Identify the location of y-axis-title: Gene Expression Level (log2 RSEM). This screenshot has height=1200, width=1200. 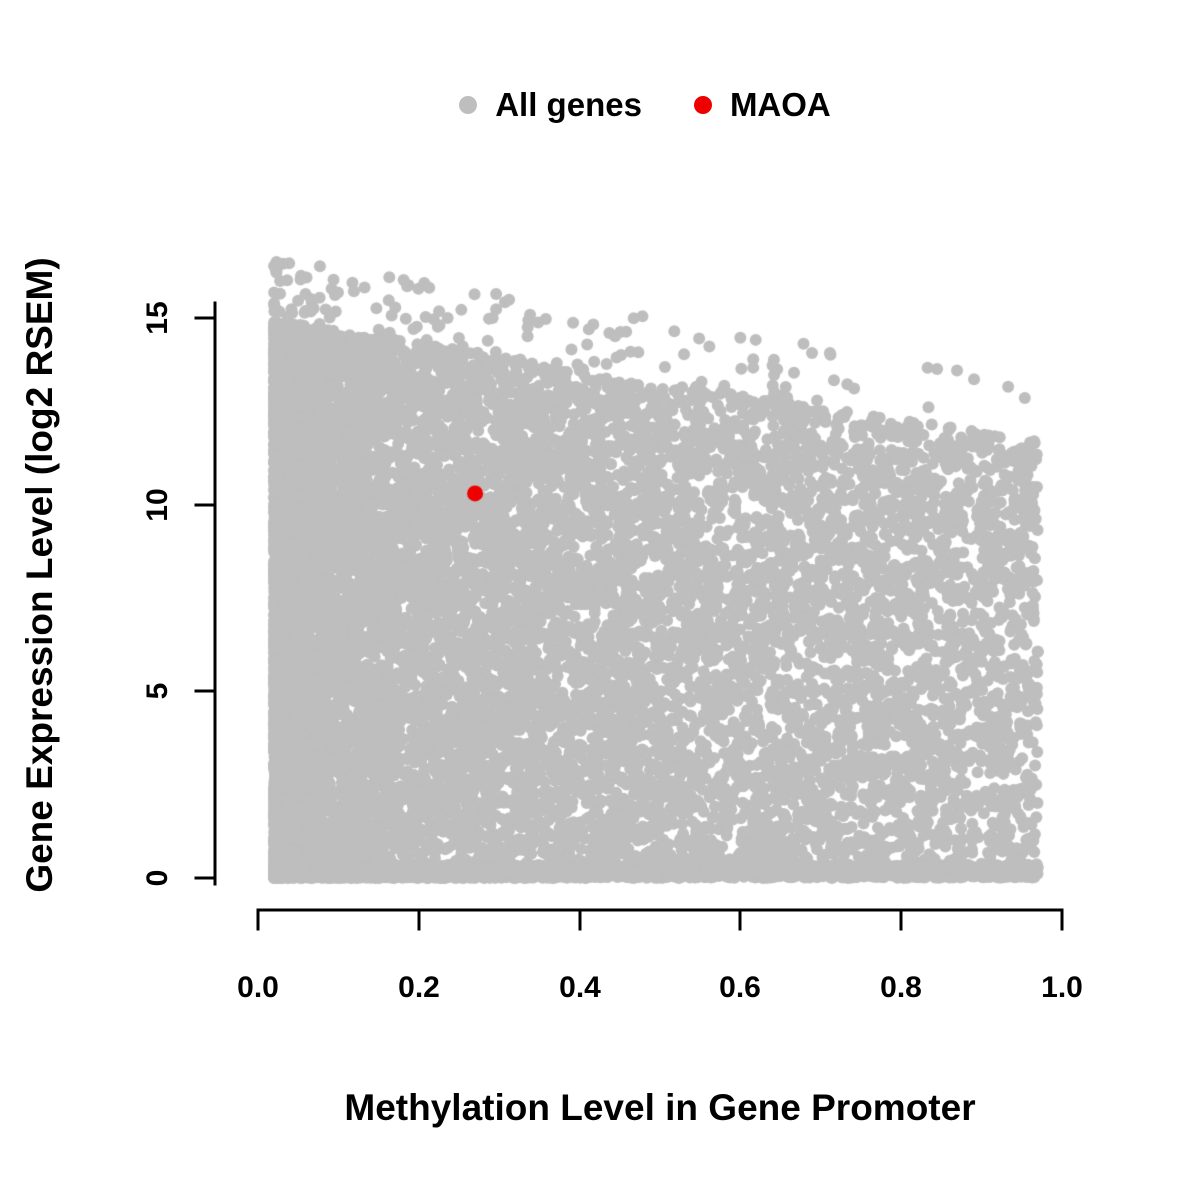
(39, 575).